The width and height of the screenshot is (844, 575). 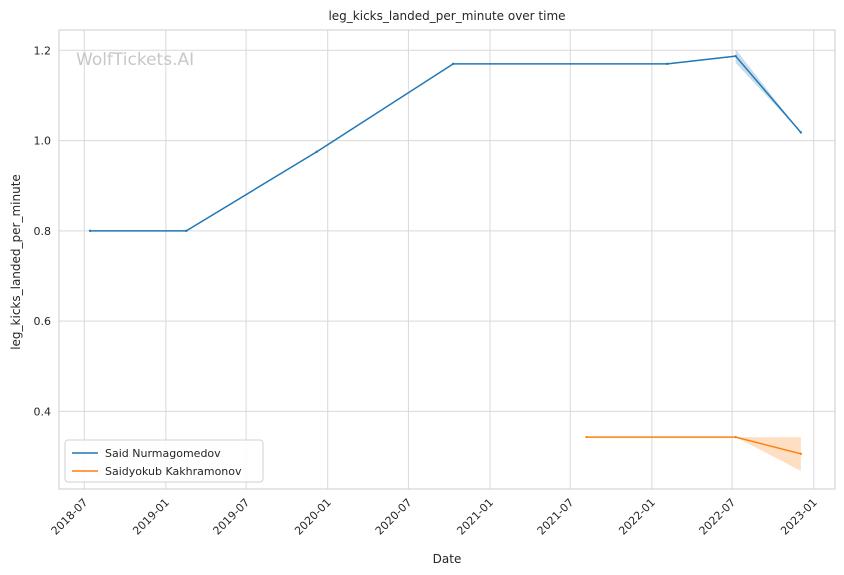 I want to click on x-tick-label: 2019-07, so click(x=232, y=517).